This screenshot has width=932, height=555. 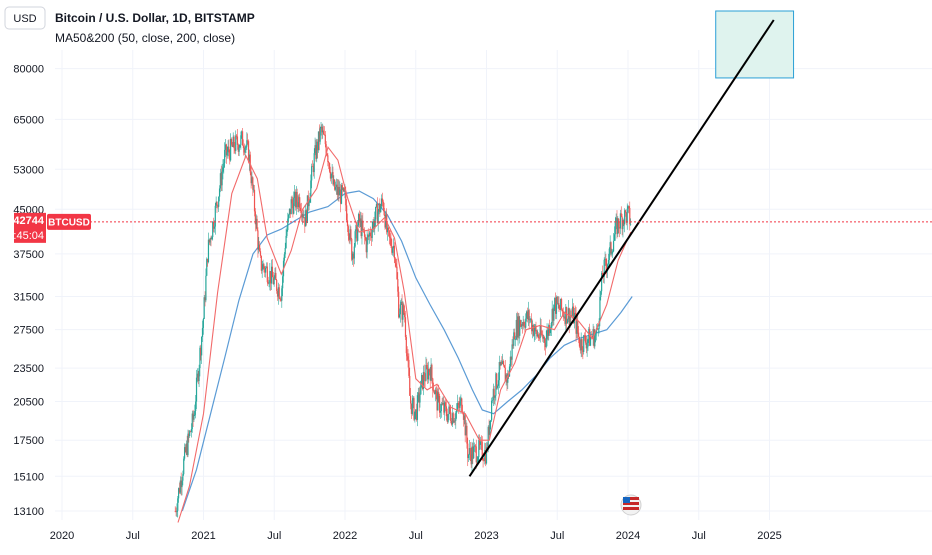 What do you see at coordinates (631, 505) in the screenshot?
I see `us-flag-event-icon` at bounding box center [631, 505].